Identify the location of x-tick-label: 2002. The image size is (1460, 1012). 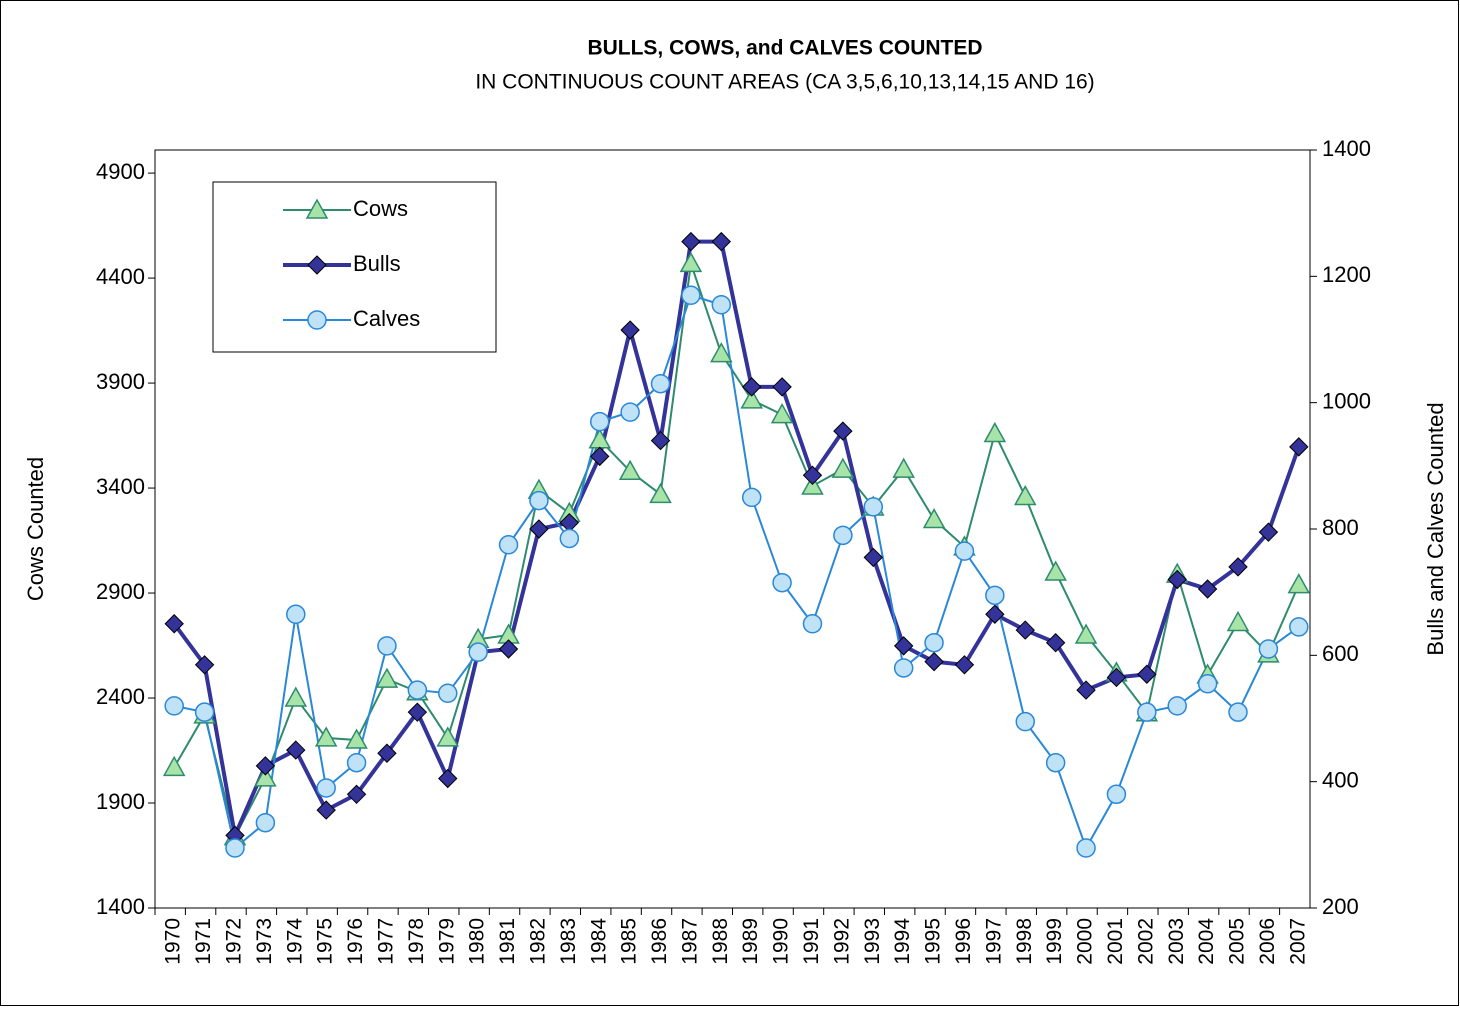
(1145, 941).